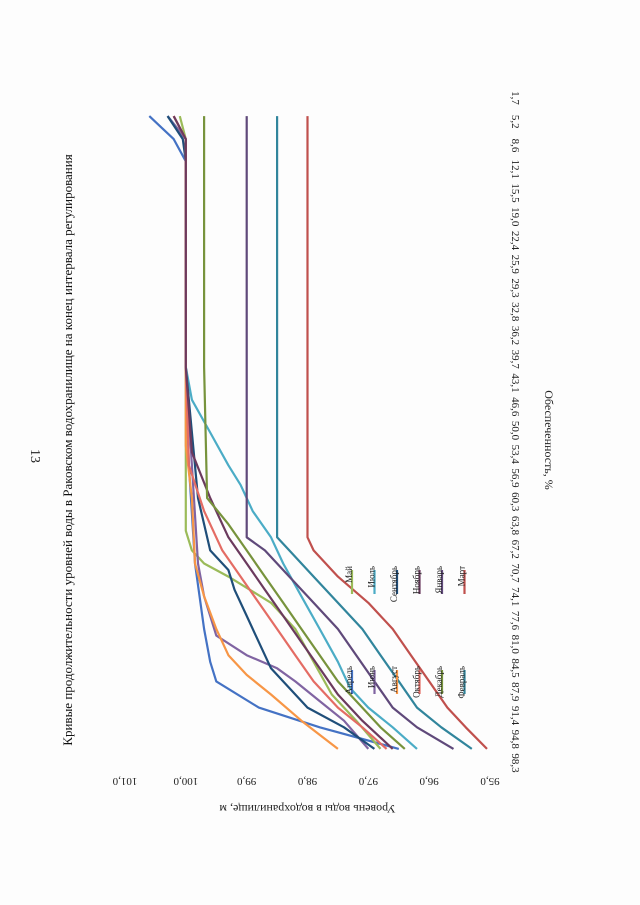 This screenshot has width=640, height=905. What do you see at coordinates (515, 360) in the screenshot?
I see `x-tick-label: 39,7` at bounding box center [515, 360].